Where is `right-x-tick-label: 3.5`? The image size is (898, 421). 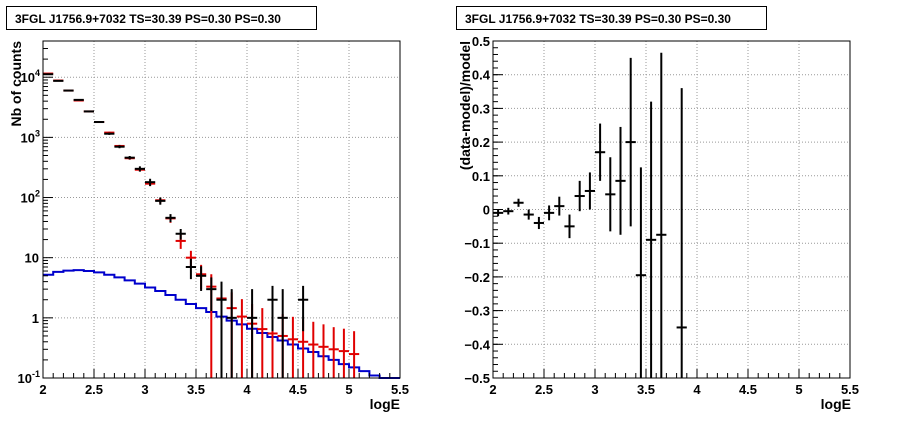
right-x-tick-label: 3.5 is located at coordinates (646, 389).